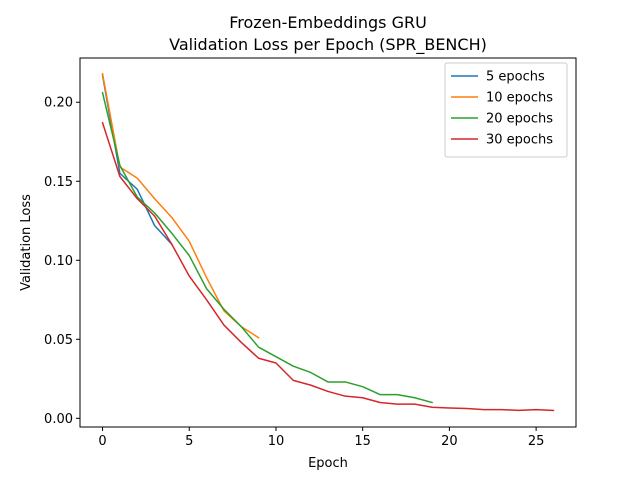  I want to click on chart-subtitle: Validation Loss per Epoch (SPR_BENCH), so click(328, 45).